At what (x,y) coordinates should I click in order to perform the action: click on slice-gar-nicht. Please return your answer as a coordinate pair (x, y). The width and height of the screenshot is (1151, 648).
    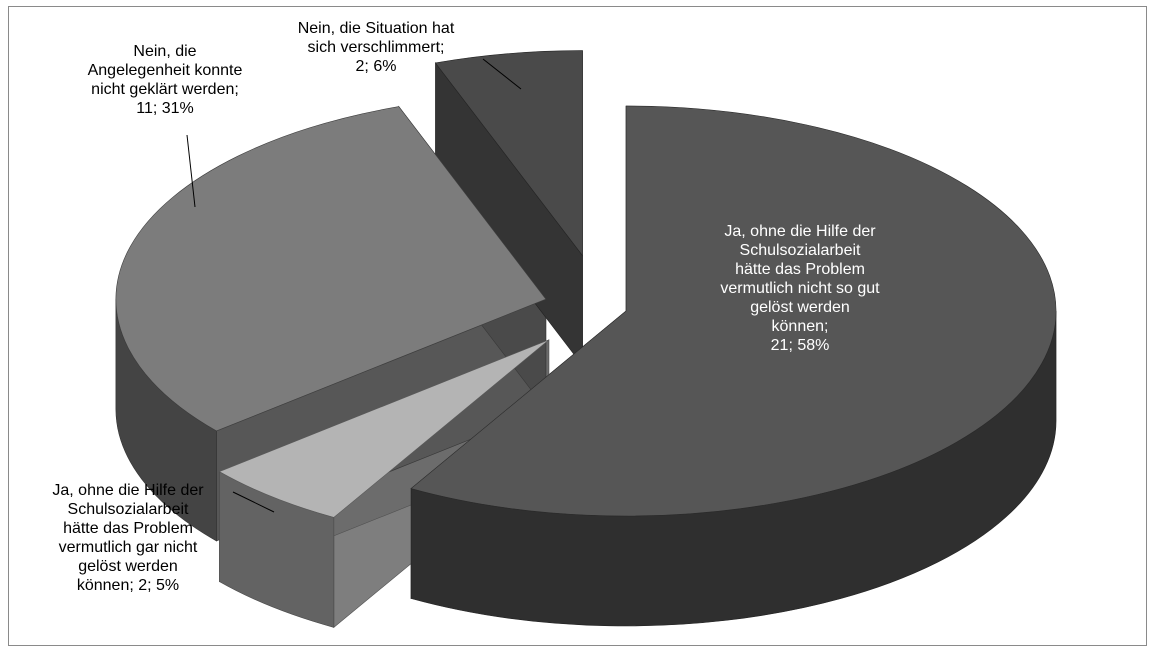
    Looking at the image, I should click on (384, 428).